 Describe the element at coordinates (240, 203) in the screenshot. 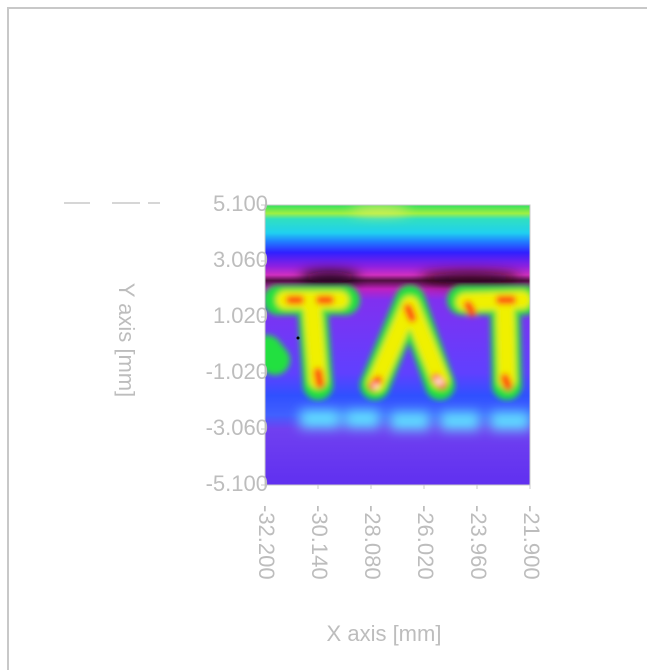

I see `y-tick-label: 5.100` at that location.